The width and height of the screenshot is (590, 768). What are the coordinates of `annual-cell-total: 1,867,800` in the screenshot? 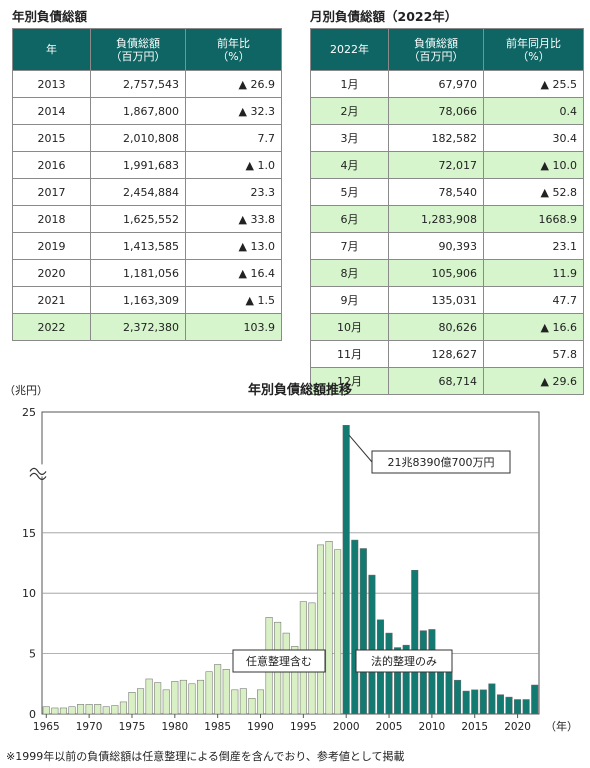 It's located at (138, 111).